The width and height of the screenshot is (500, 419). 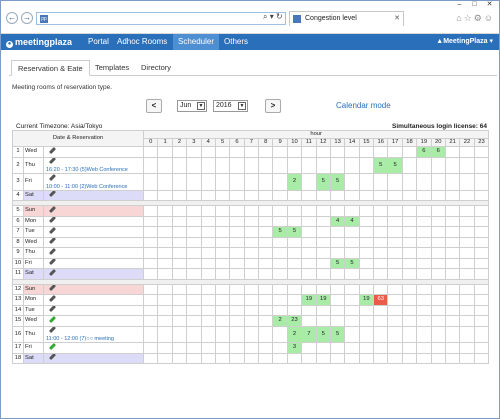 What do you see at coordinates (459, 4) in the screenshot?
I see `minimize-icon: –` at bounding box center [459, 4].